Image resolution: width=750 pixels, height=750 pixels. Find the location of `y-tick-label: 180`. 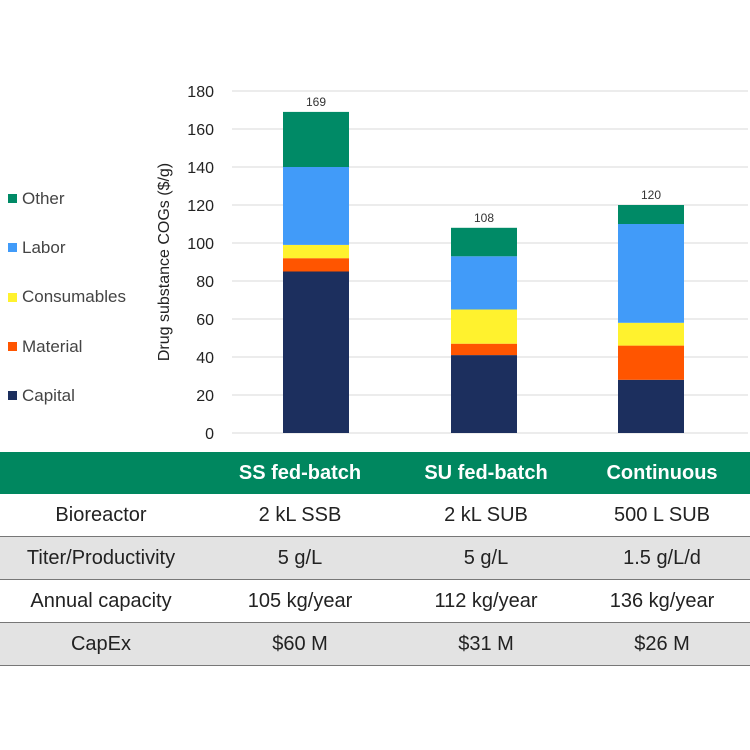

y-tick-label: 180 is located at coordinates (200, 92).